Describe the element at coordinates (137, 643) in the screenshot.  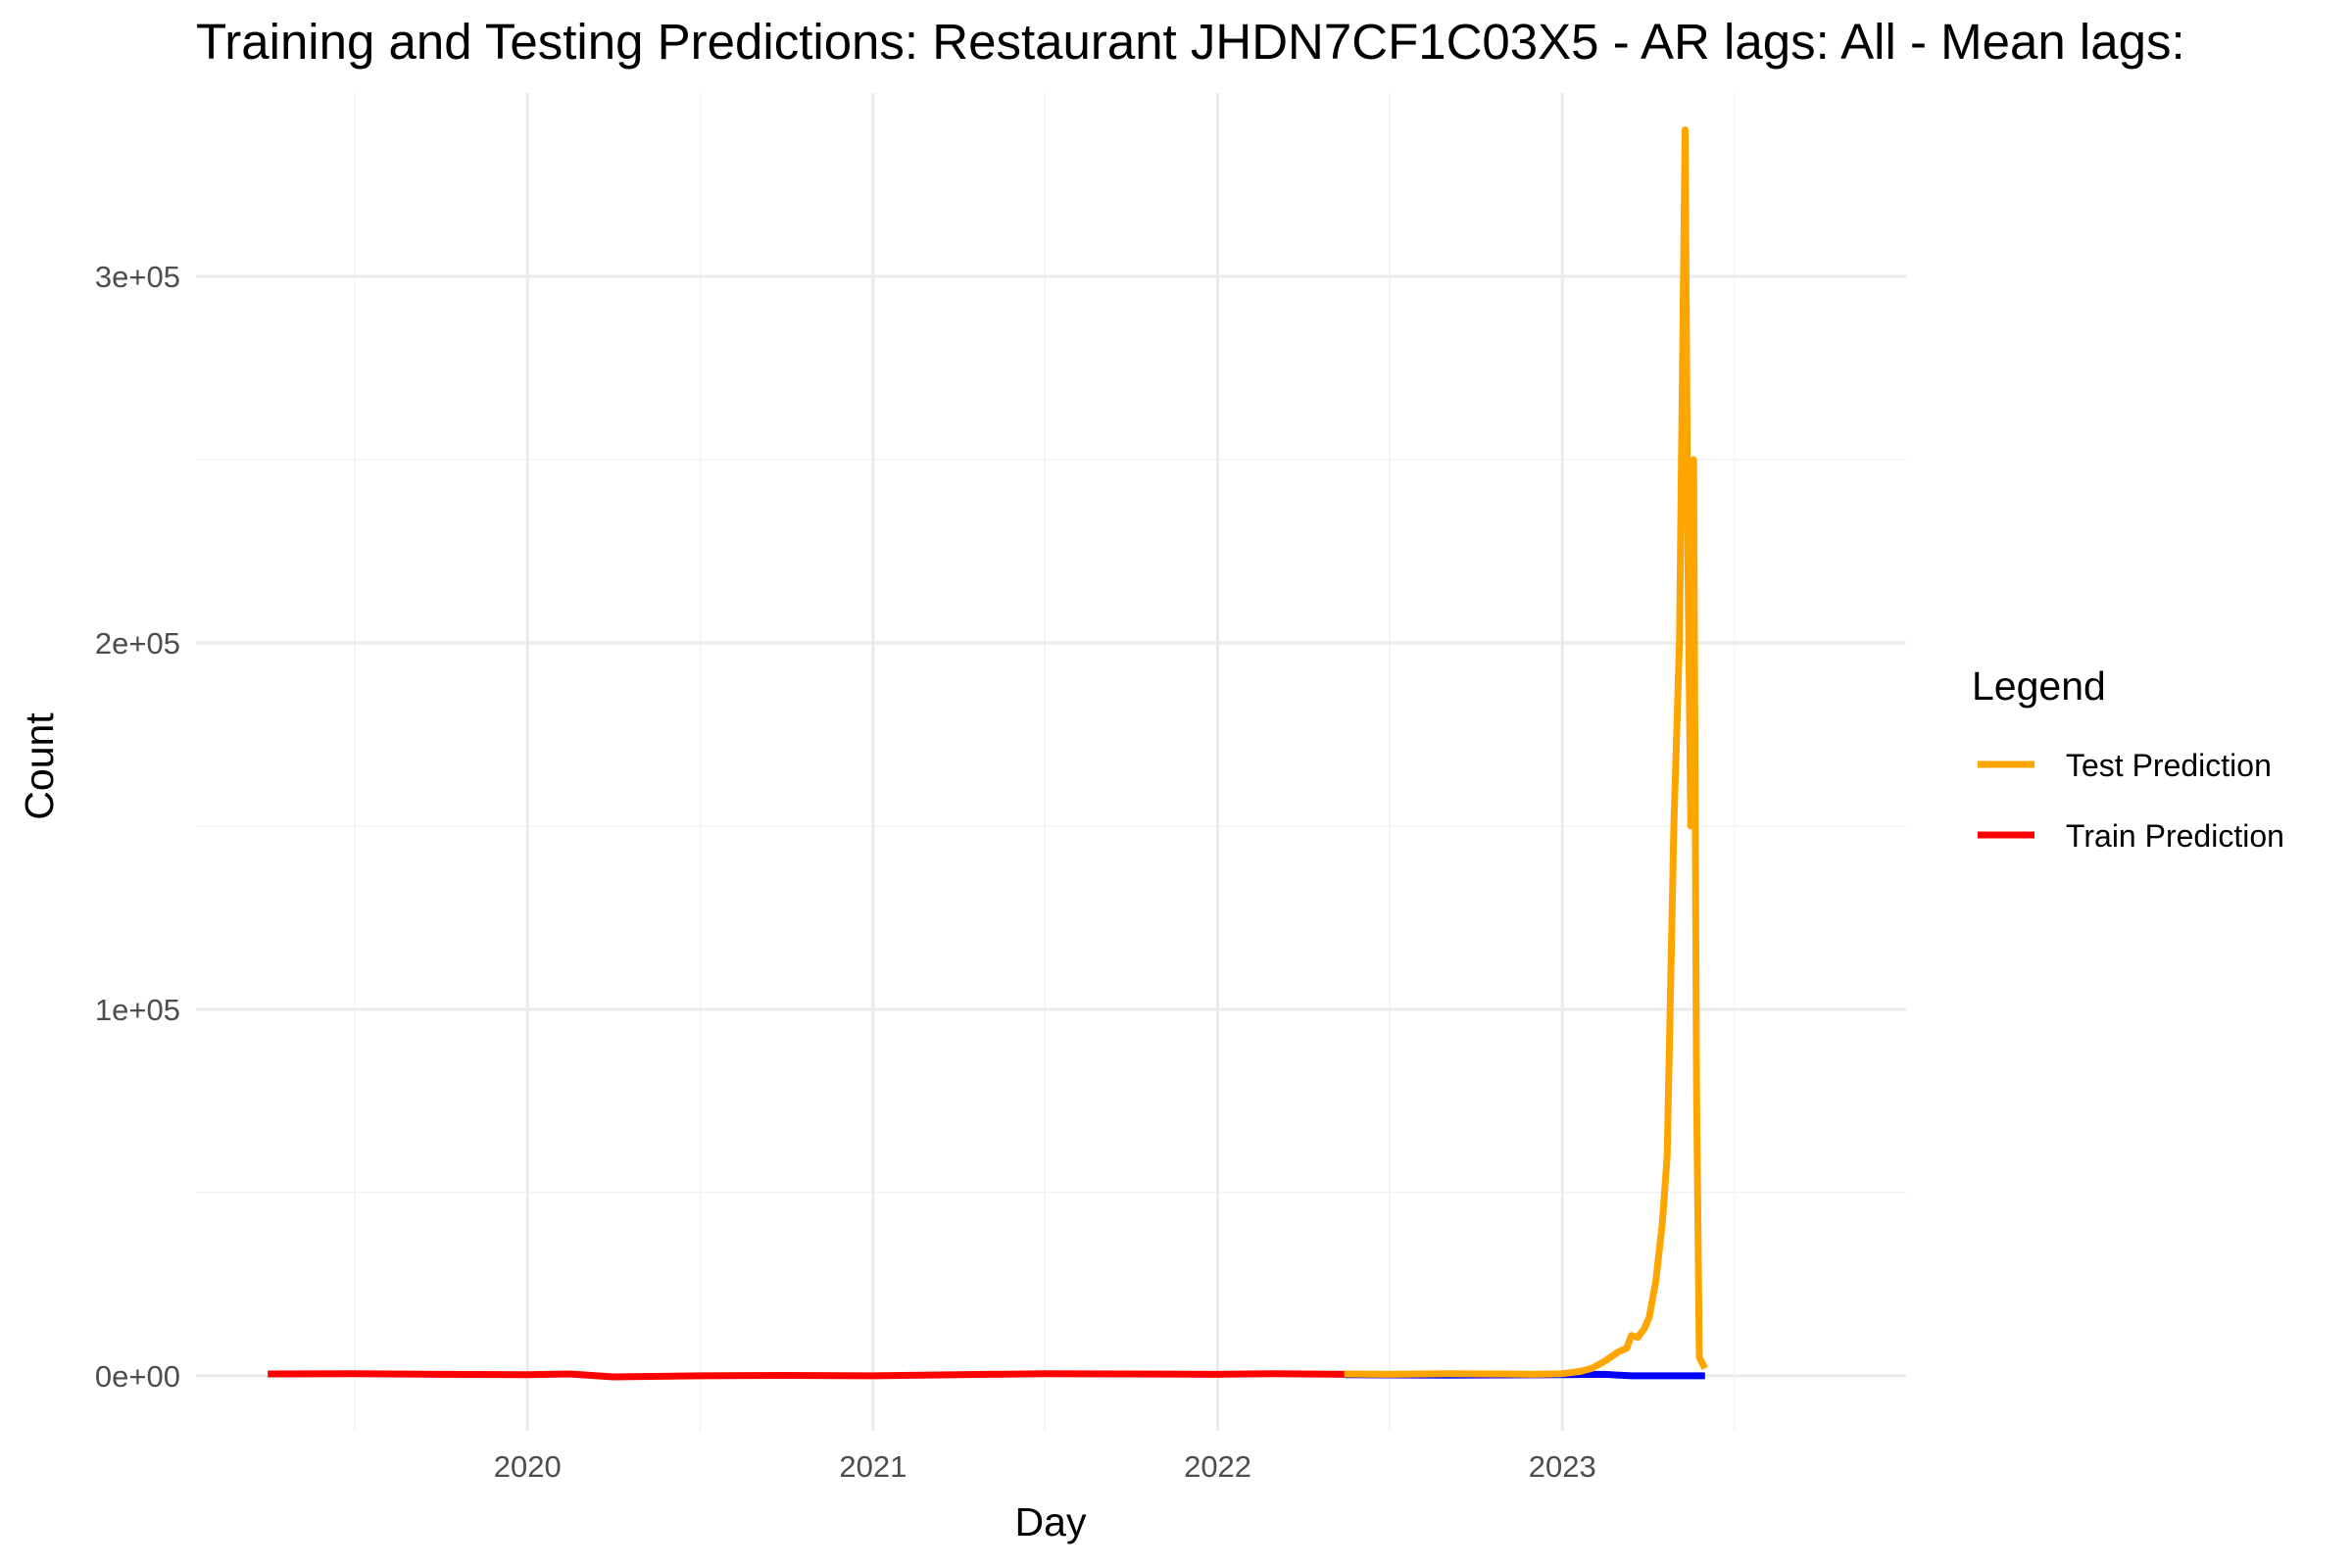
I see `y-tick-label: 2e+05` at that location.